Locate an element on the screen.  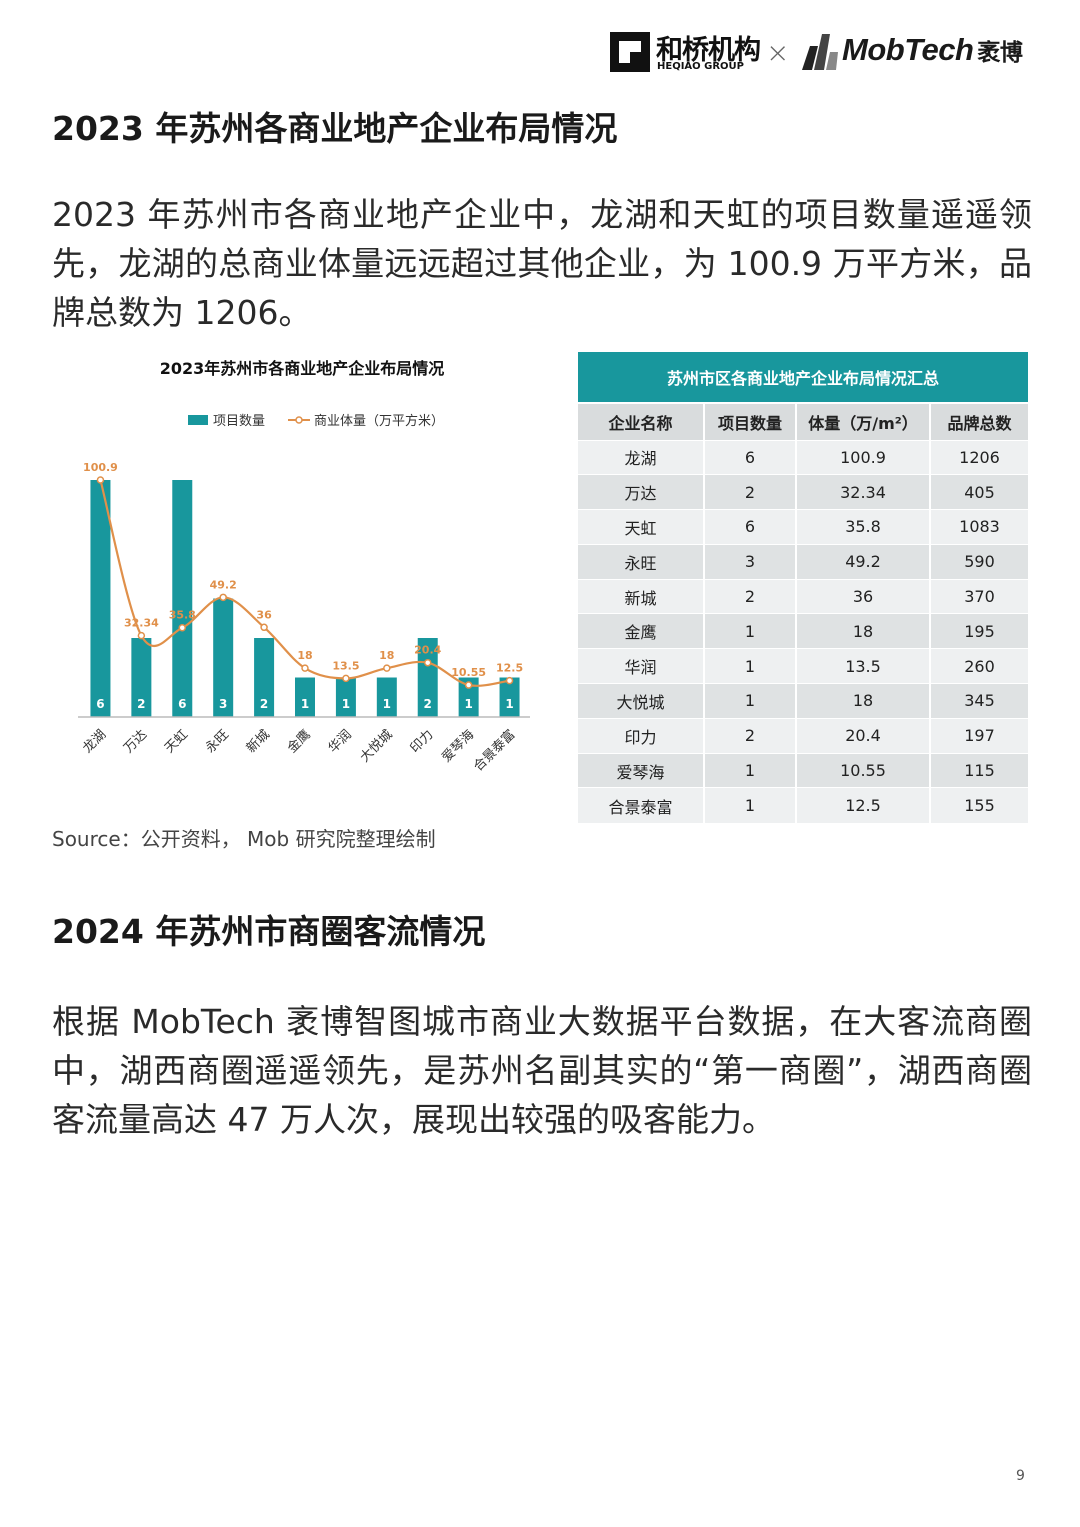
section1-title: 2023 年苏州各商业地产企业布局情况 is located at coordinates (335, 128).